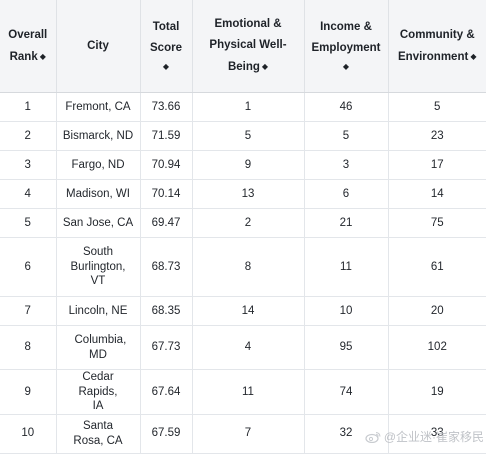 The height and width of the screenshot is (454, 488). What do you see at coordinates (98, 311) in the screenshot?
I see `city-cell: Lincoln, NE` at bounding box center [98, 311].